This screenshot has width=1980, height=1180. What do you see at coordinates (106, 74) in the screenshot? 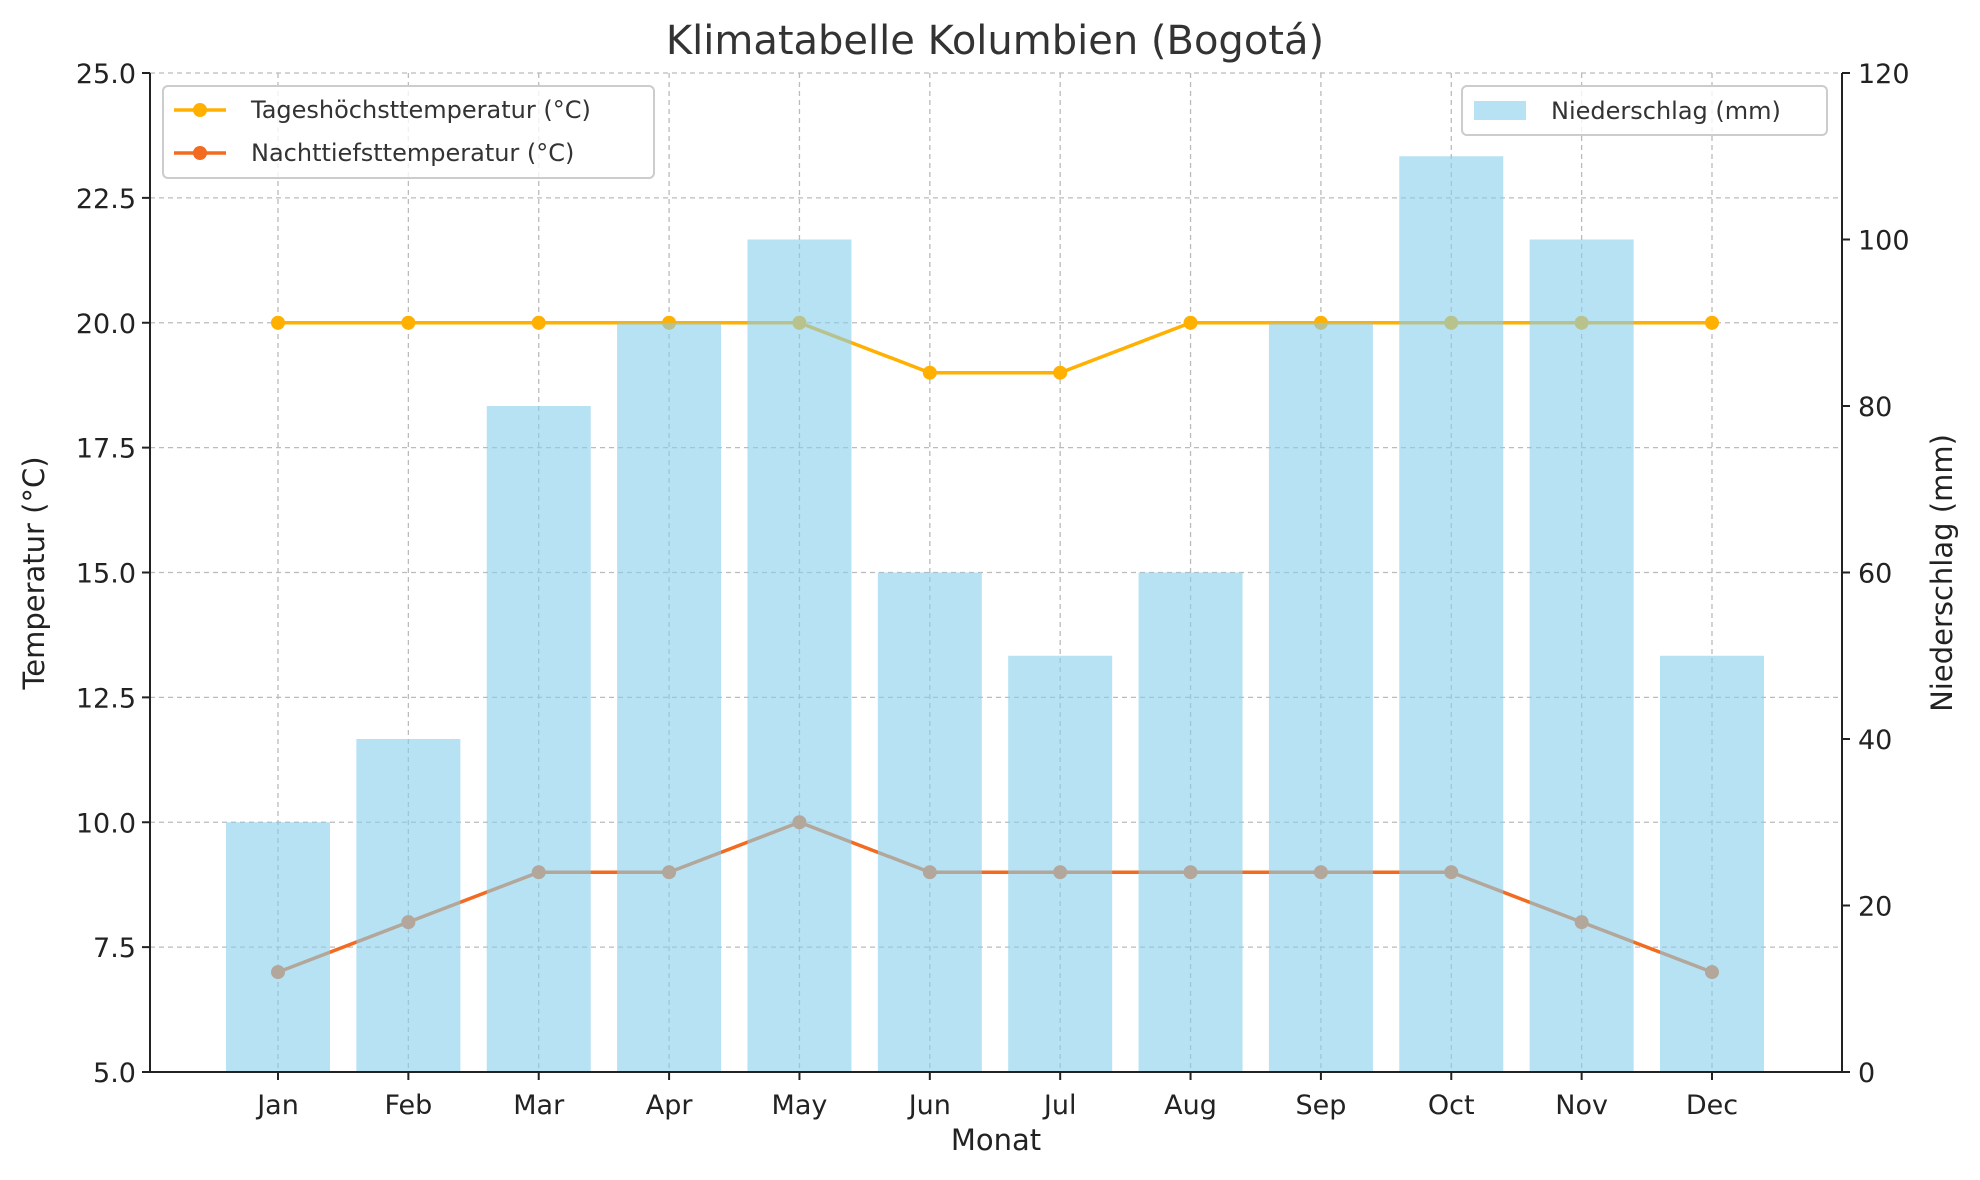
I see `y-tick-label: 25.0` at bounding box center [106, 74].